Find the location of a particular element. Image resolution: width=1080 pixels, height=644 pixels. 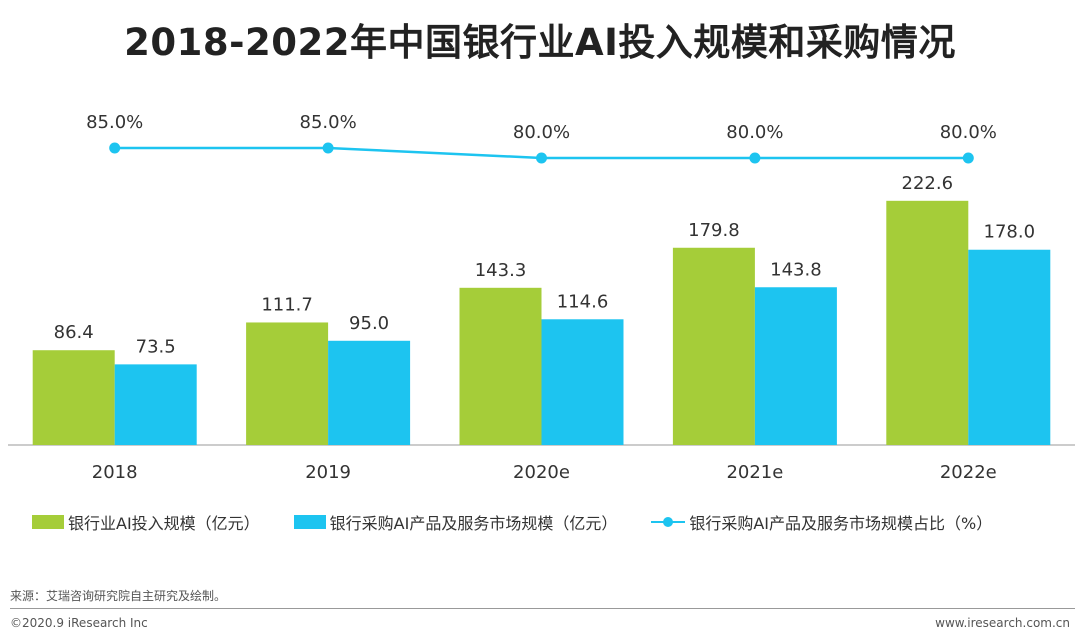

bar-procurement-2019 is located at coordinates (369, 392).